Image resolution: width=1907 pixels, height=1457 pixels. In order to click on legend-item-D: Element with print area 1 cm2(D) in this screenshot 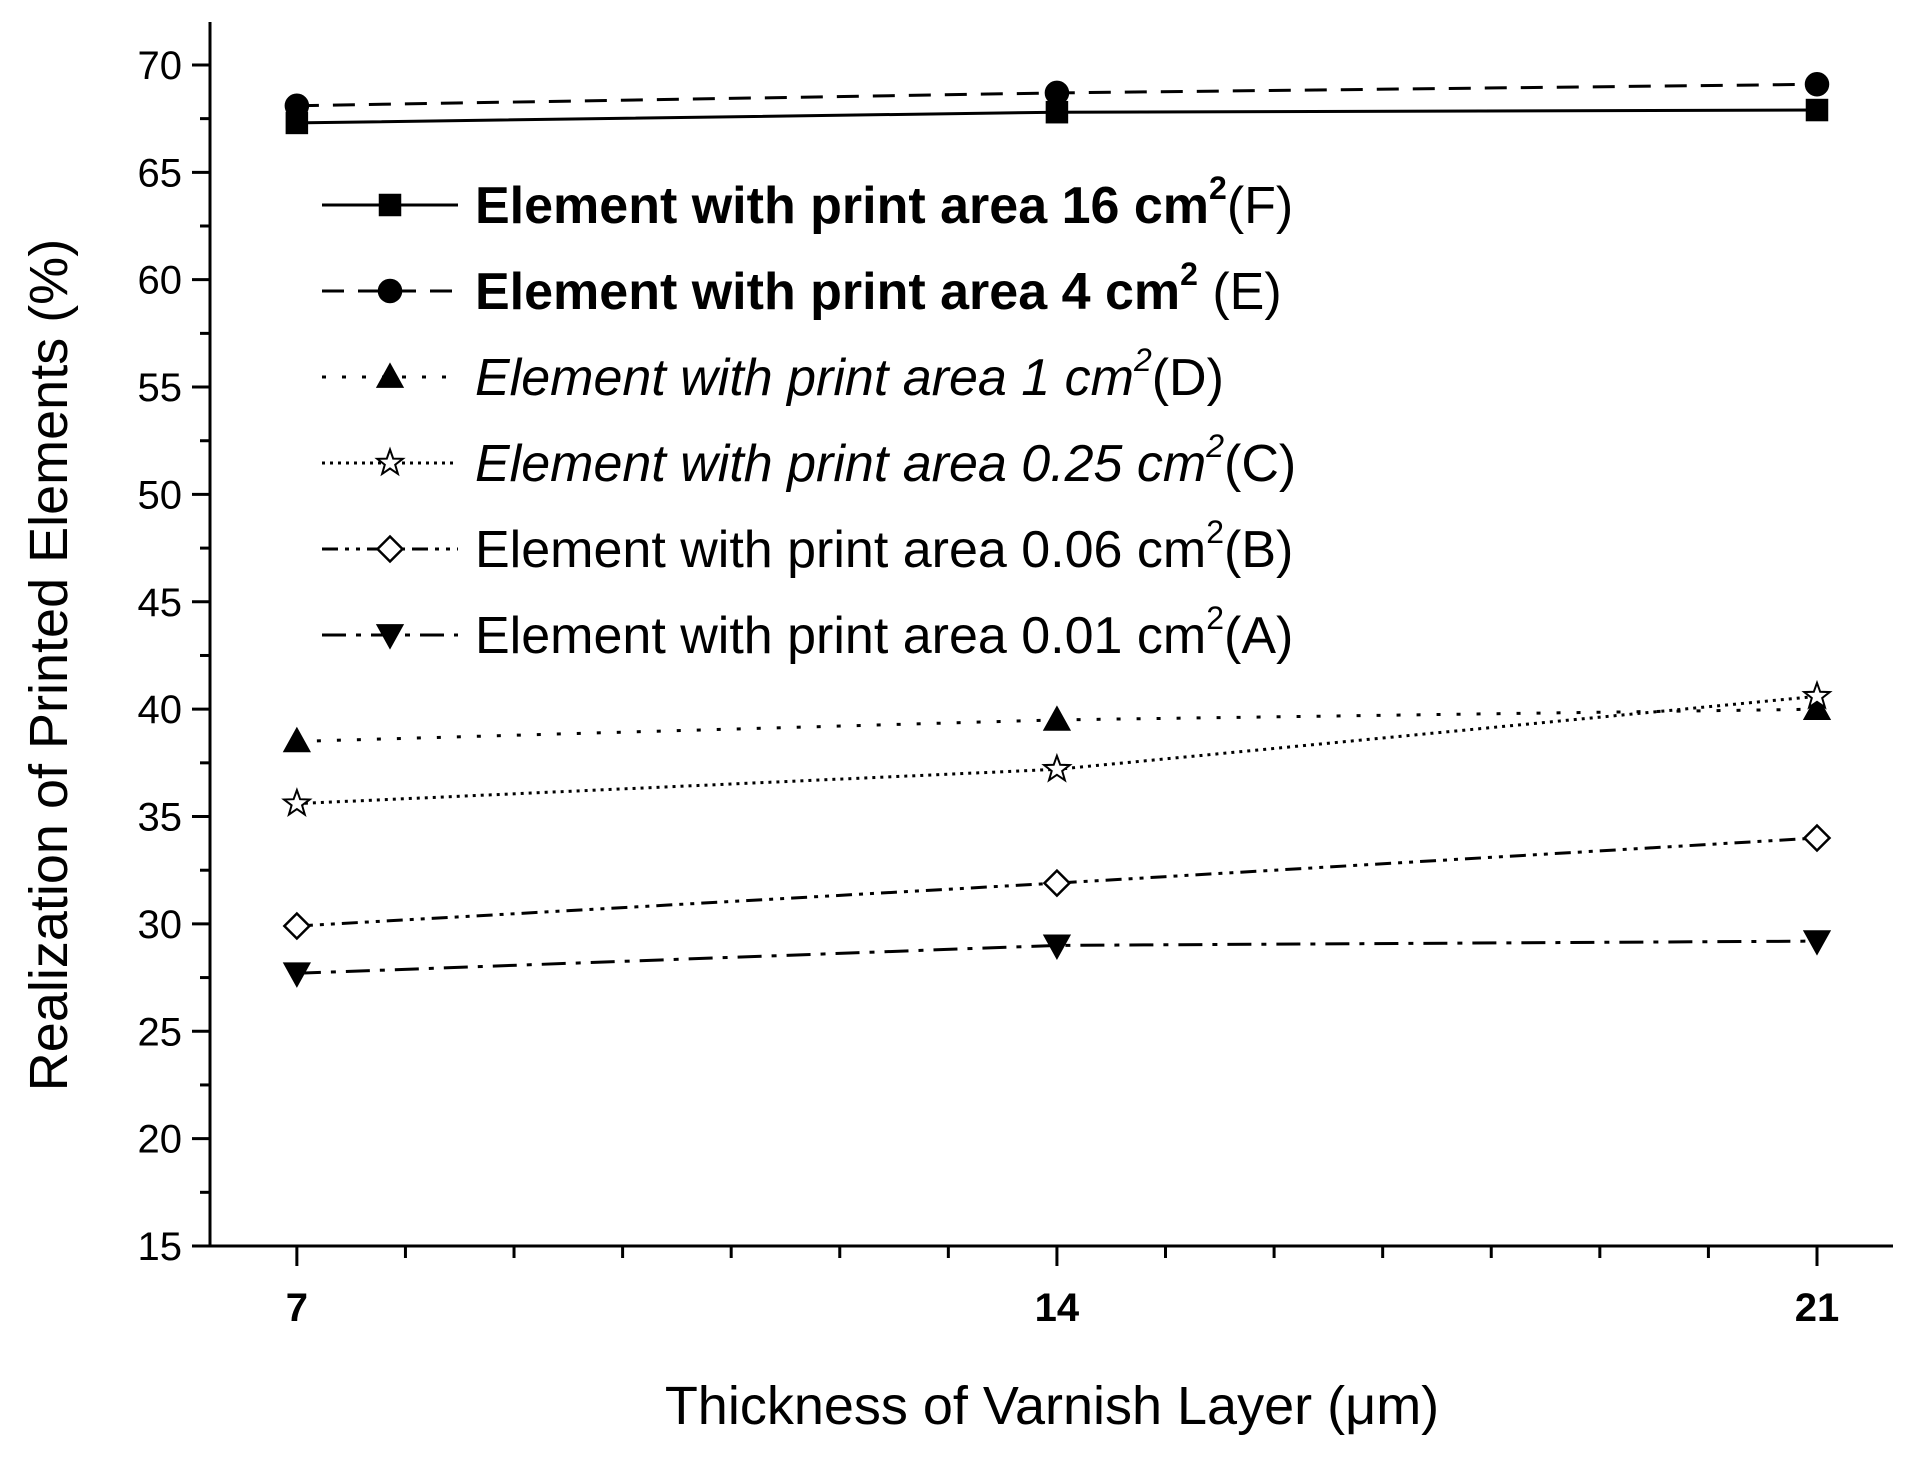, I will do `click(773, 374)`.